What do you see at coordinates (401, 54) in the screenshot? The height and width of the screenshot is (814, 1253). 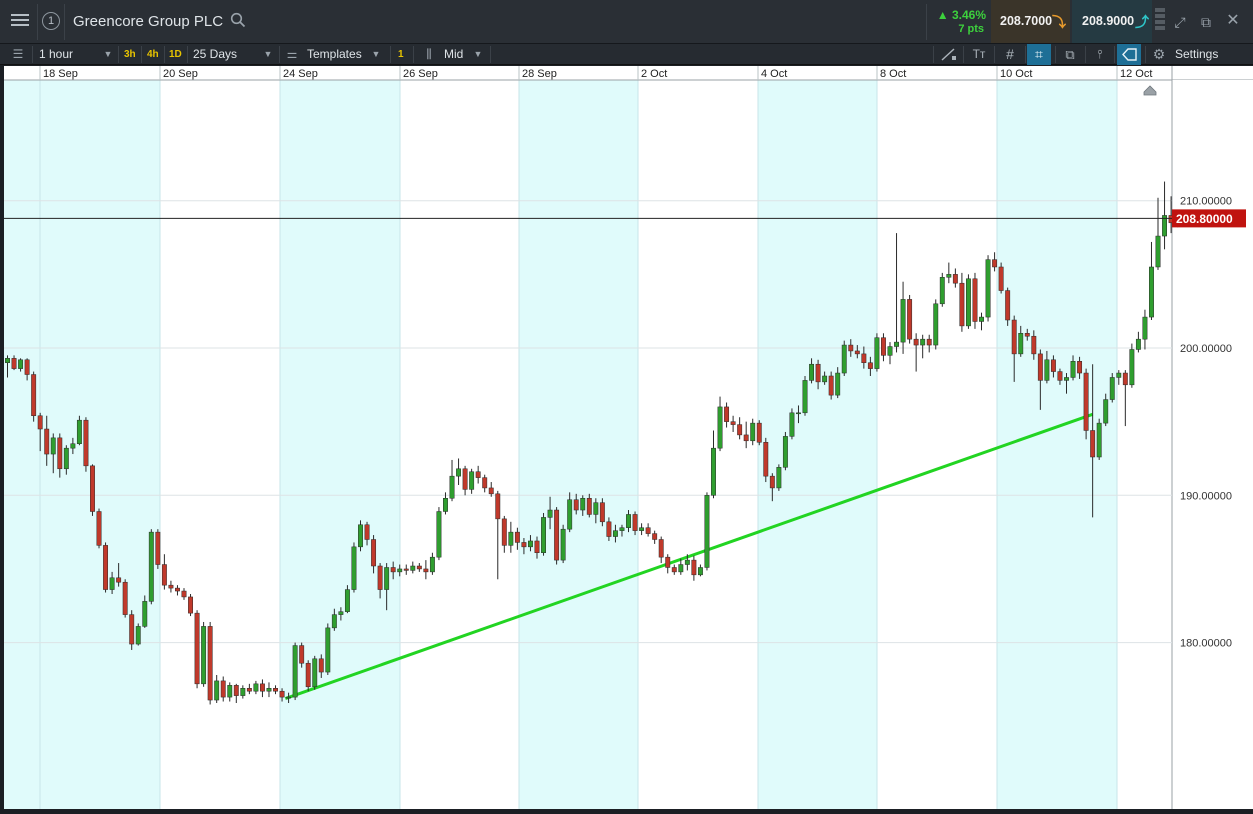 I see `chart-count-button: 1` at bounding box center [401, 54].